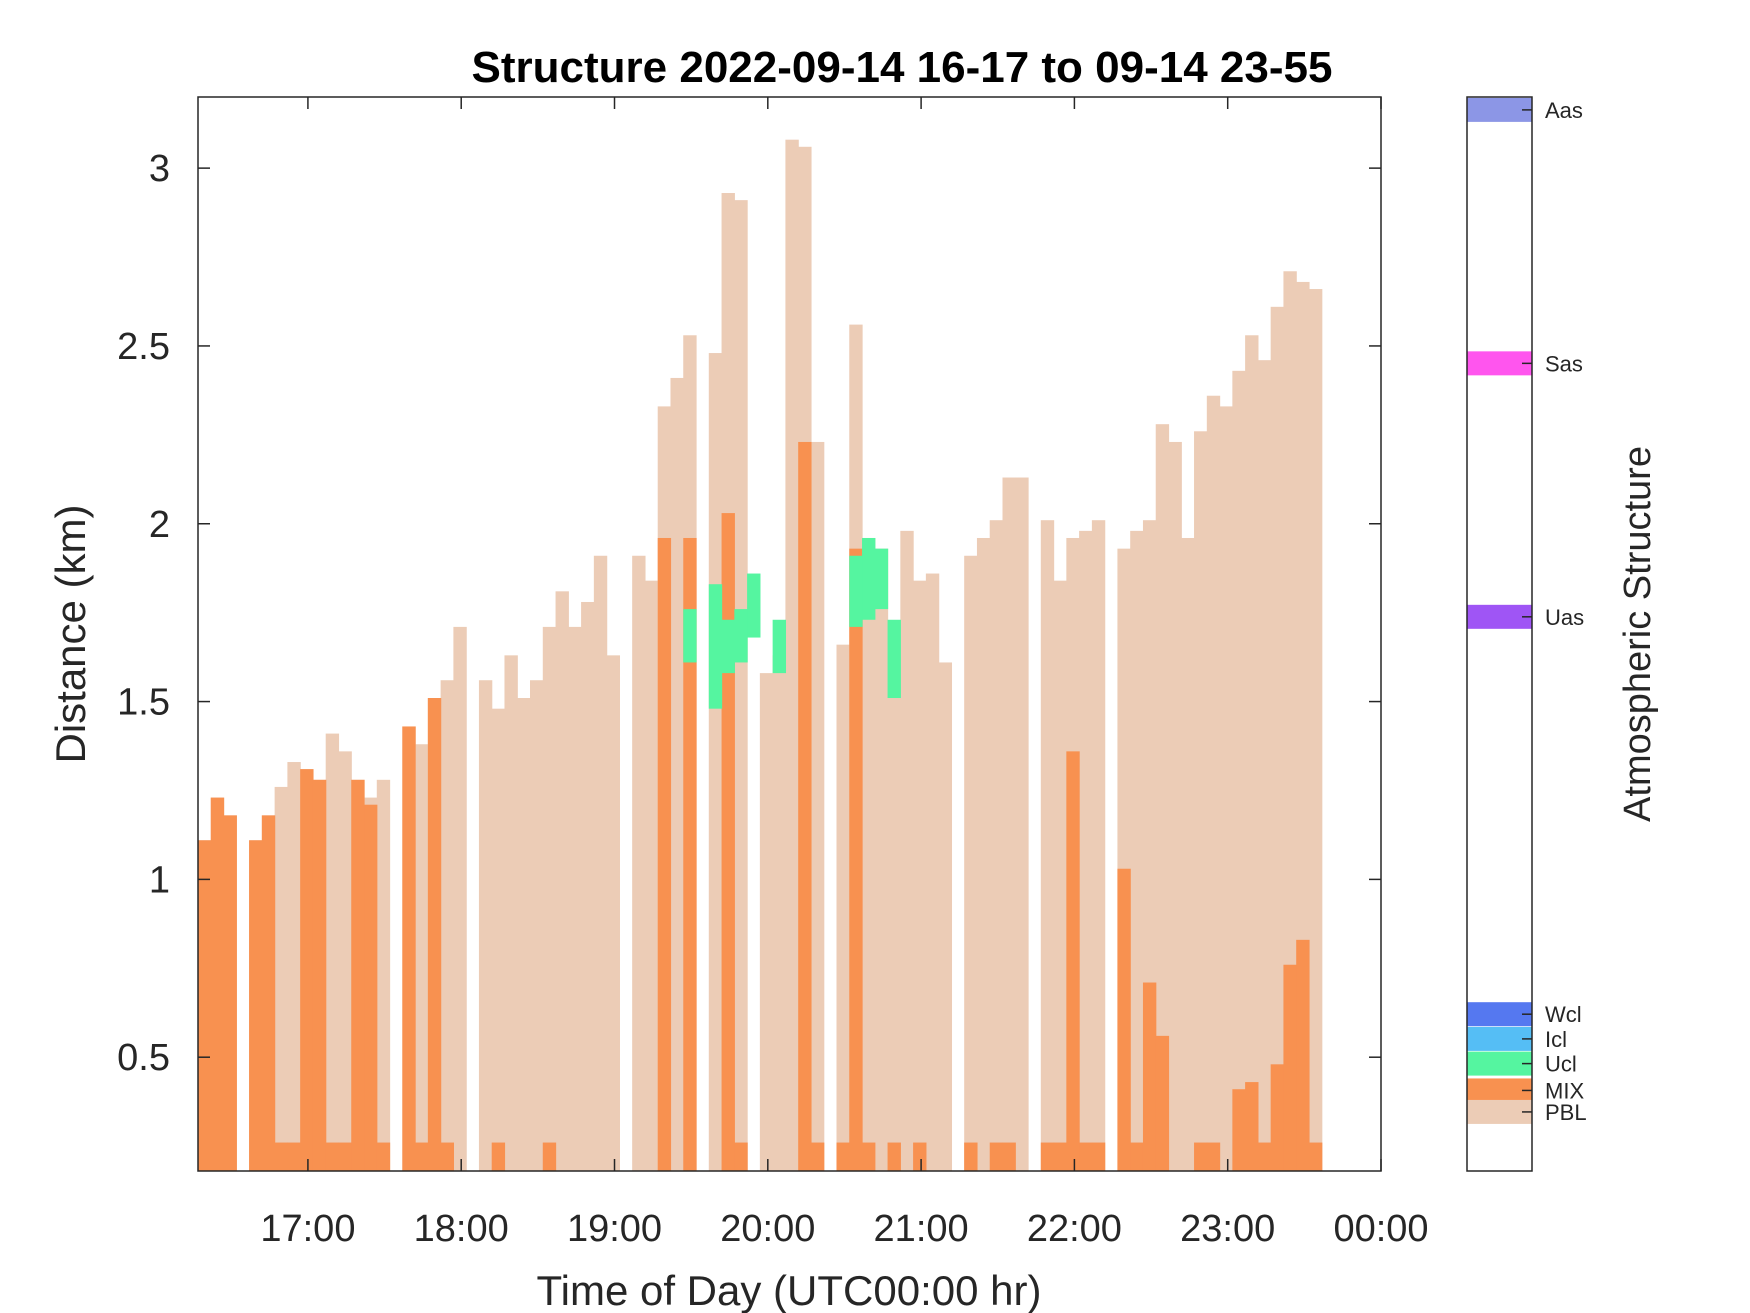  I want to click on colorbar-band-aas, so click(1499, 109).